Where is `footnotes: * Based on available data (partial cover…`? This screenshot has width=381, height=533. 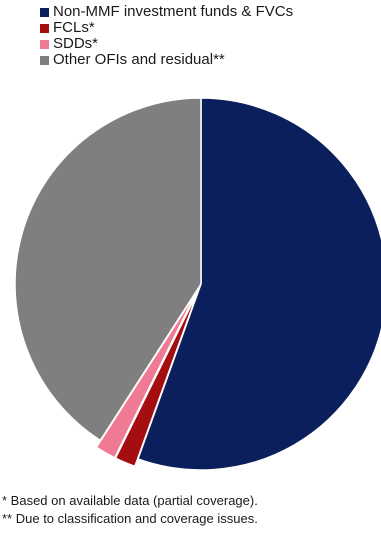
footnotes: * Based on available data (partial cover… is located at coordinates (130, 510).